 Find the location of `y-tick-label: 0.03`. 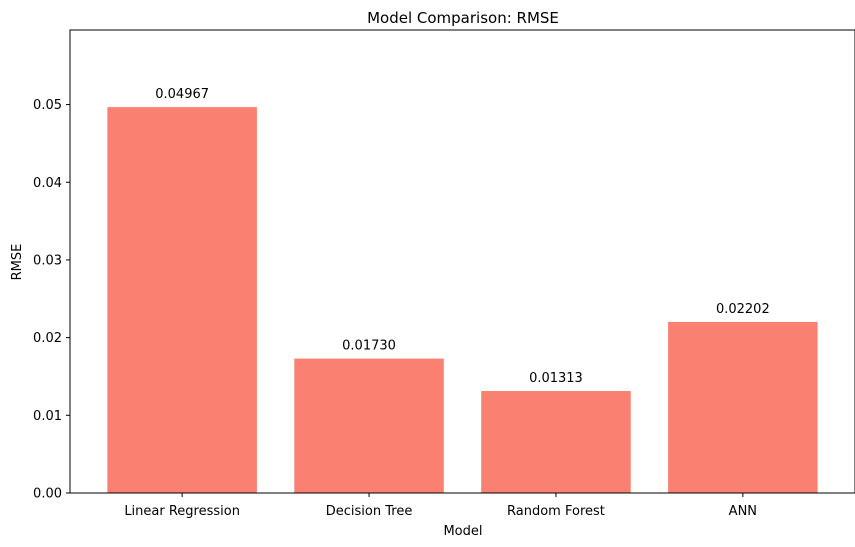

y-tick-label: 0.03 is located at coordinates (47, 260).